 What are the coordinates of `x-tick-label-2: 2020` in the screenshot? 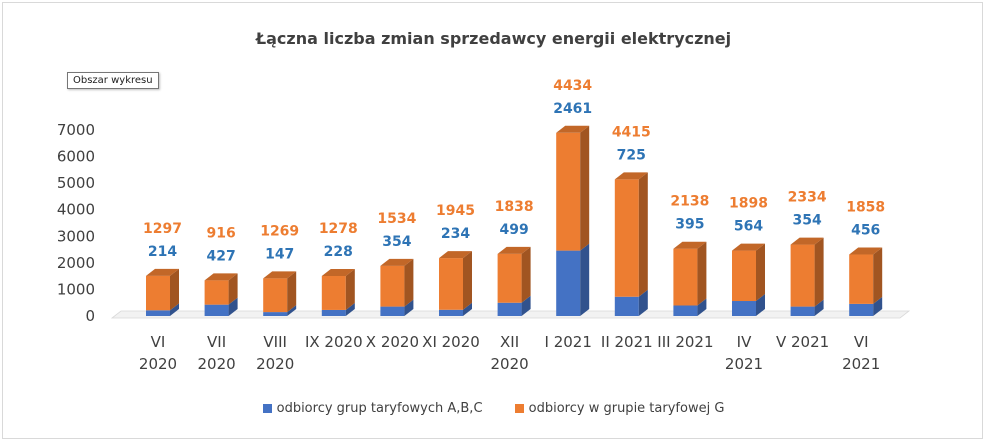 It's located at (275, 364).